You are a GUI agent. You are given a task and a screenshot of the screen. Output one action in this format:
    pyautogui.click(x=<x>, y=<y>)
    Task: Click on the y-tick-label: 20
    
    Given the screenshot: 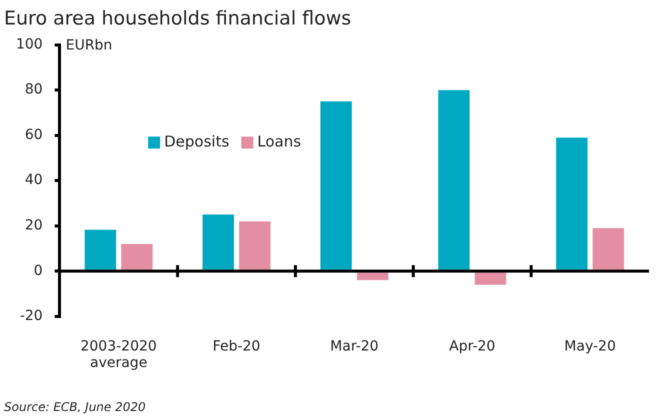 What is the action you would take?
    pyautogui.click(x=33, y=226)
    